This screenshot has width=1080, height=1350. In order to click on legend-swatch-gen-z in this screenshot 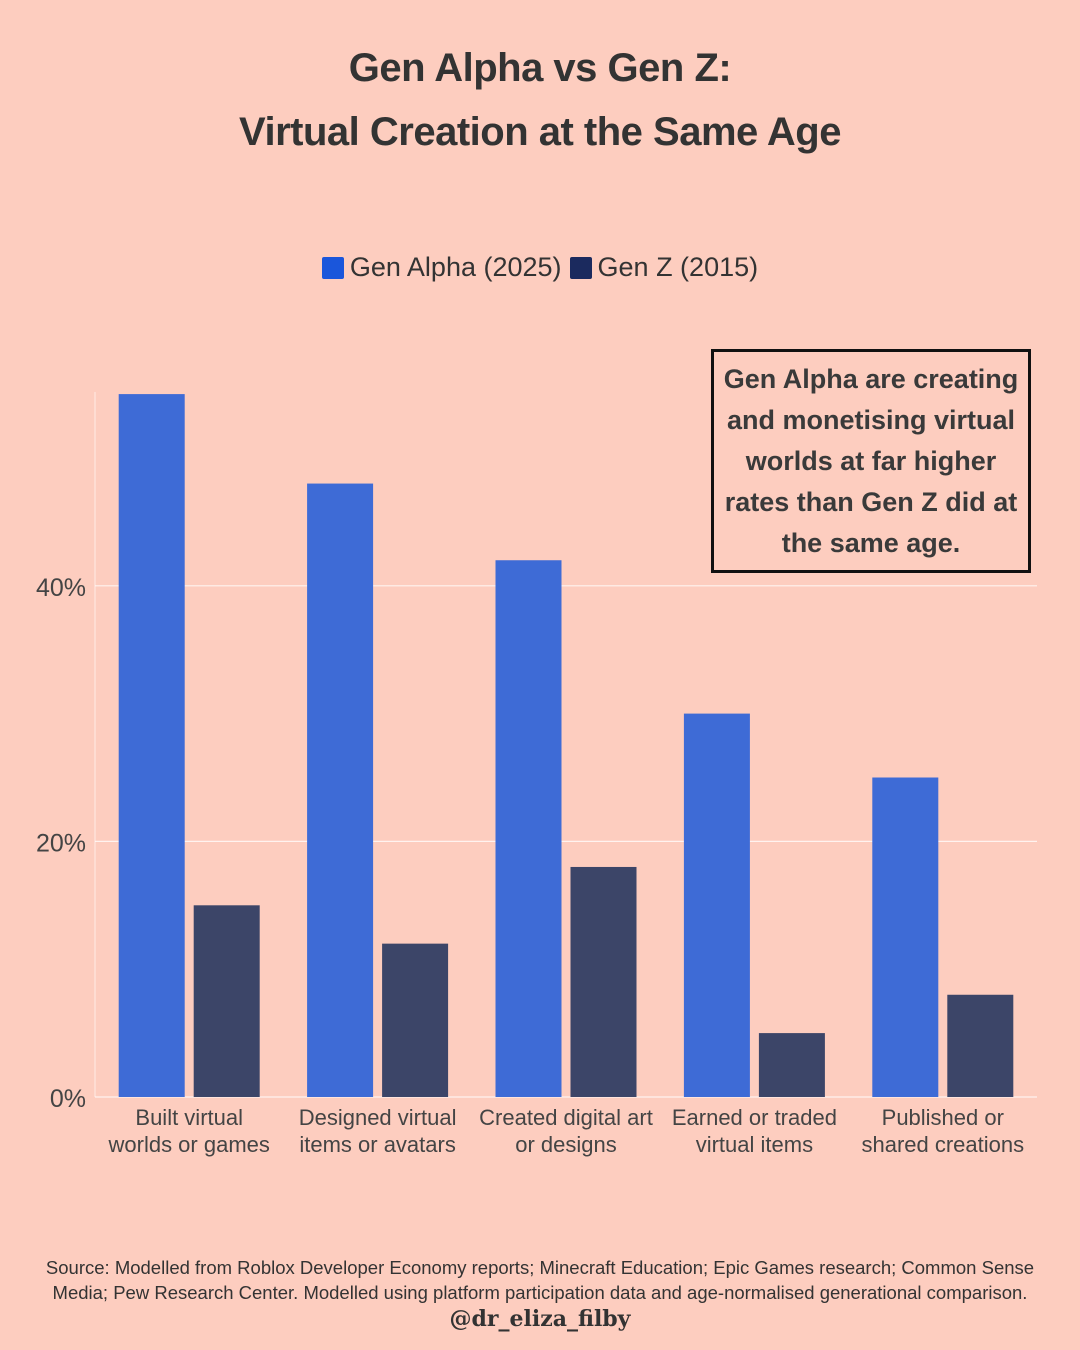, I will do `click(580, 267)`.